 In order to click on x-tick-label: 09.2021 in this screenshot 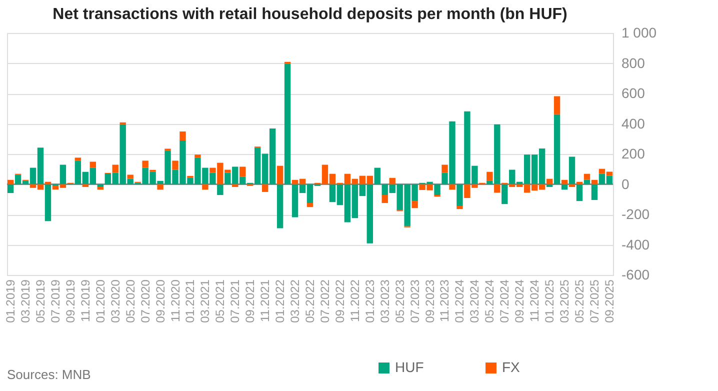, I will do `click(250, 301)`.